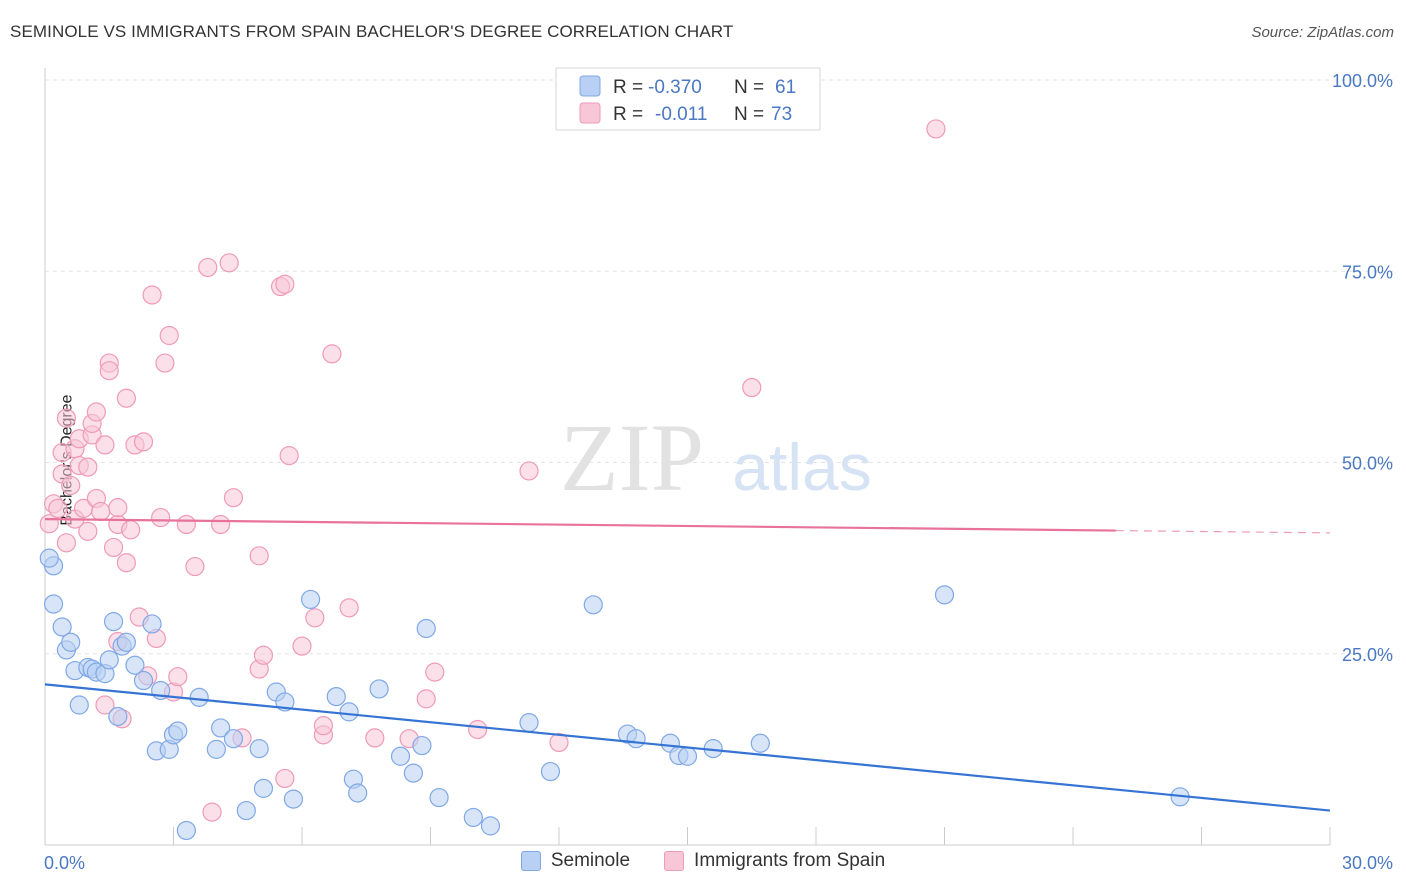 The image size is (1406, 892). I want to click on legend-n-value-seminole: 61, so click(785, 87).